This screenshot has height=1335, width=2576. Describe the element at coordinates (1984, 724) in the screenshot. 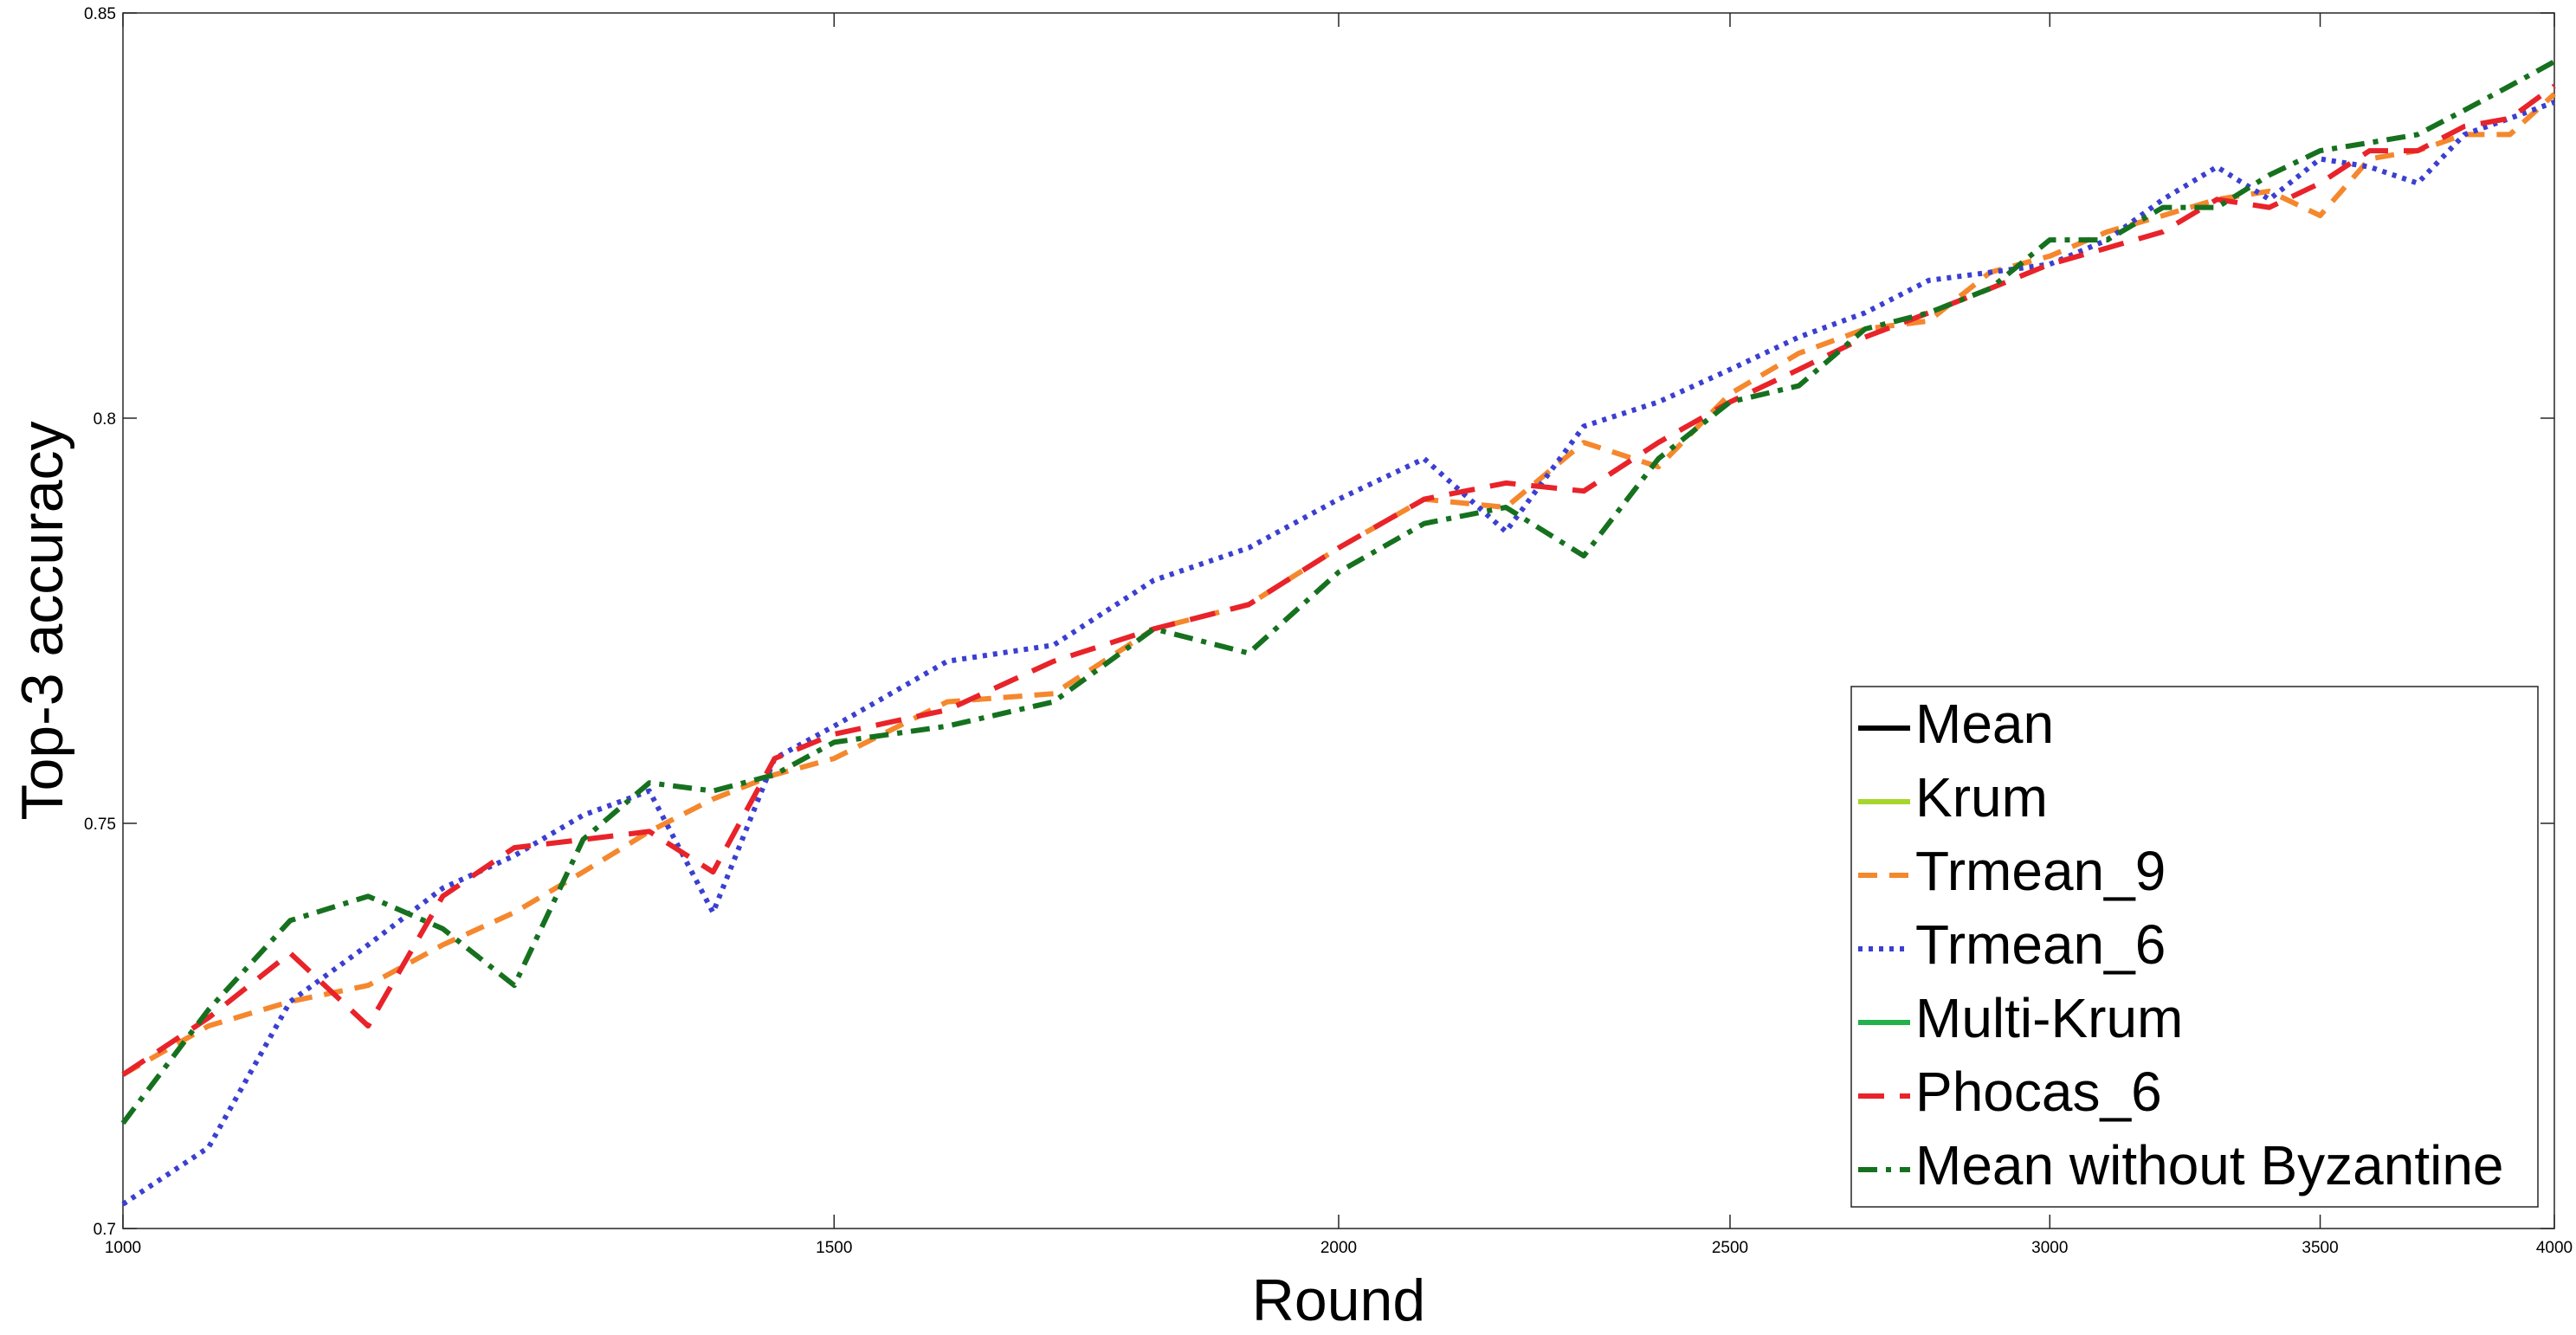

I see `legend-label: Mean` at that location.